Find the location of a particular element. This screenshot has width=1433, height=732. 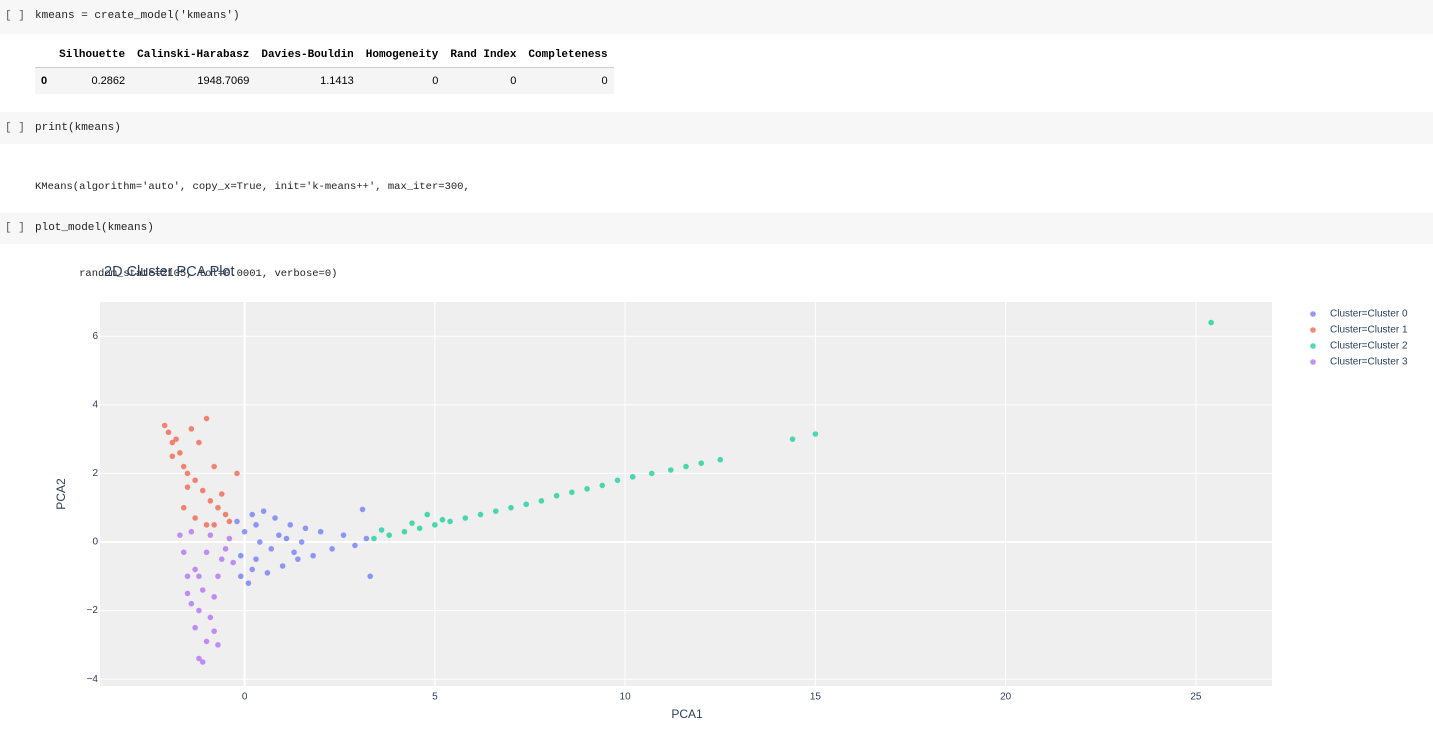

x-tick-label: 15 is located at coordinates (816, 697).